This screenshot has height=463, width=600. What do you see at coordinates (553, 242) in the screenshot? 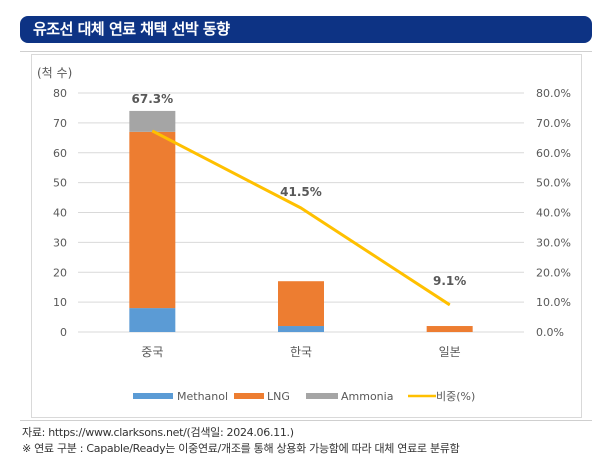
I see `y2-tick-label: 30.0%` at bounding box center [553, 242].